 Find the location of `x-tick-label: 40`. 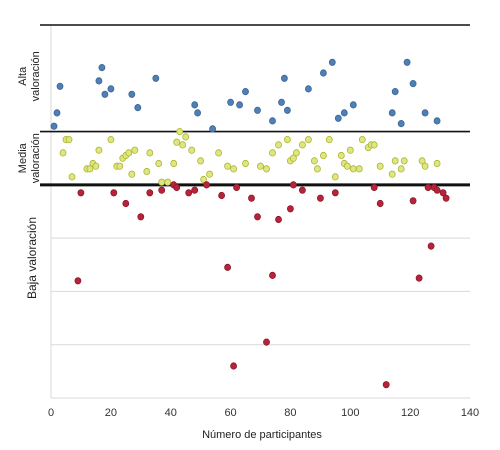

x-tick-label: 40 is located at coordinates (171, 413).